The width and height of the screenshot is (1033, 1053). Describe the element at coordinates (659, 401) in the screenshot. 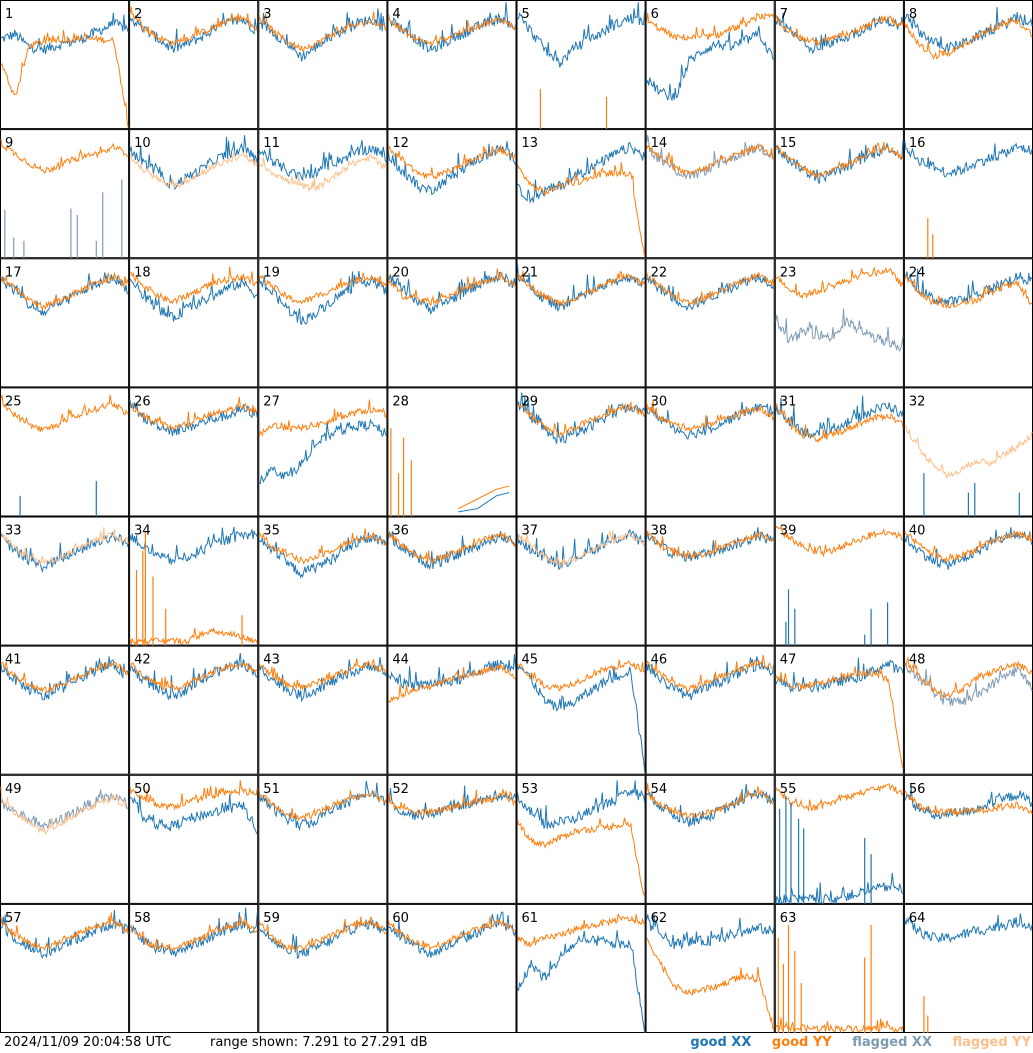

I see `panel-label-30: 30` at that location.